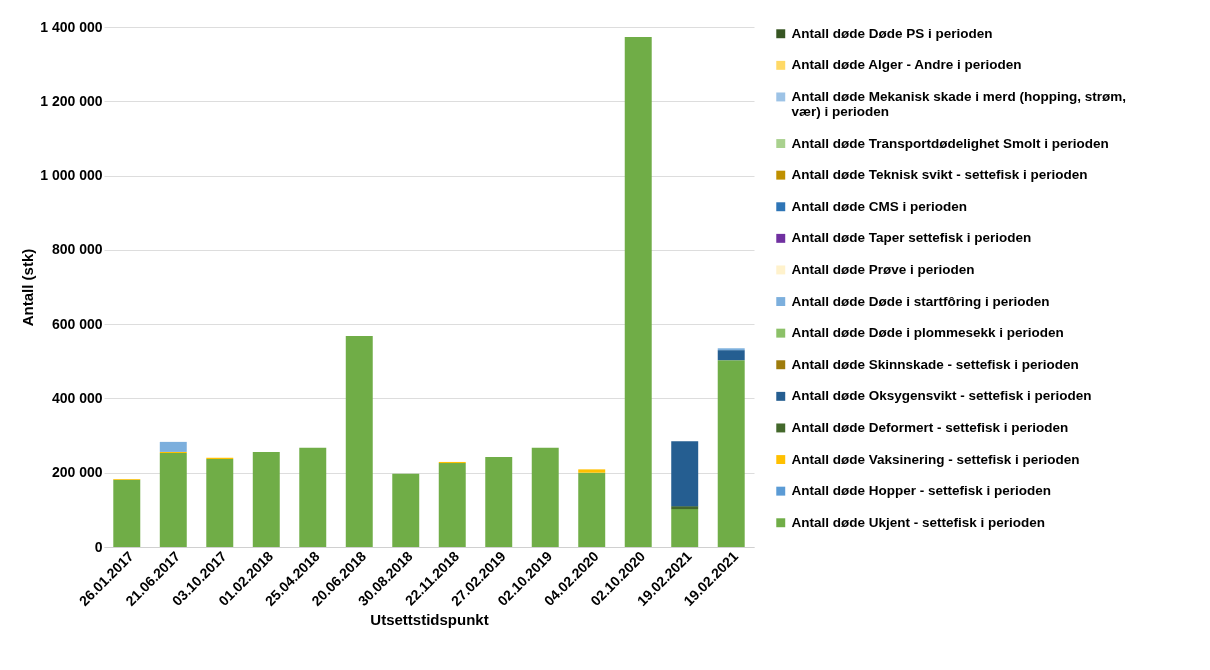 This screenshot has height=670, width=1210. Describe the element at coordinates (77, 249) in the screenshot. I see `y-tick-label: 800 000` at that location.